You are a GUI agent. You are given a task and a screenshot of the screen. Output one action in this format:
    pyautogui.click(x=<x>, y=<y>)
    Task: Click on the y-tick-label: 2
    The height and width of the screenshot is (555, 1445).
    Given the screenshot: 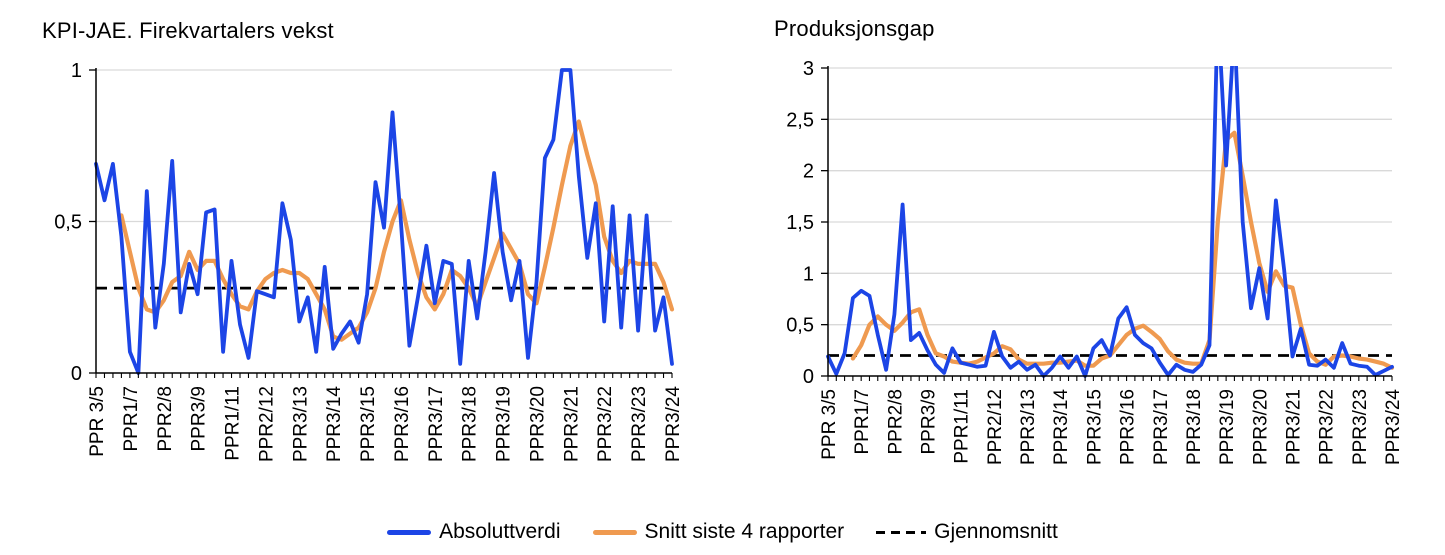 What is the action you would take?
    pyautogui.click(x=808, y=172)
    